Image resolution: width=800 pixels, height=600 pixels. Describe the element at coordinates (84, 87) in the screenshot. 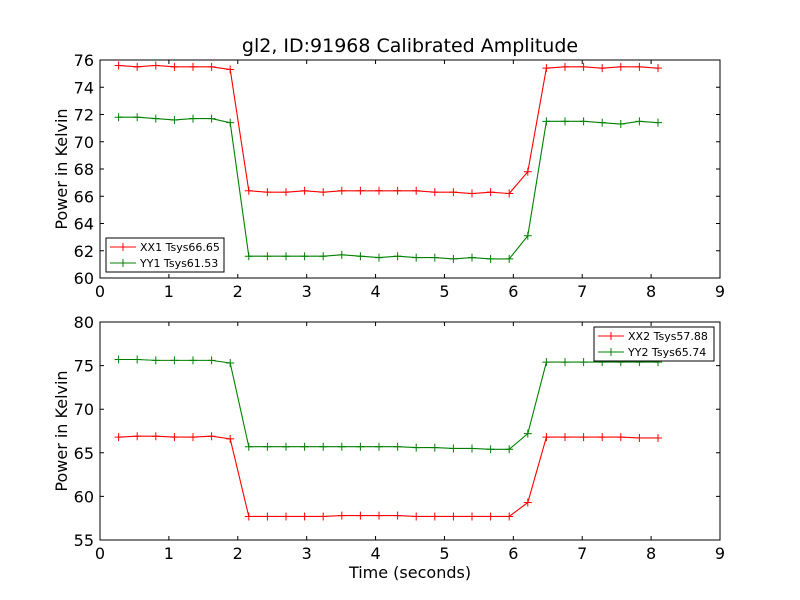

I see `y-tick-label: 74` at that location.